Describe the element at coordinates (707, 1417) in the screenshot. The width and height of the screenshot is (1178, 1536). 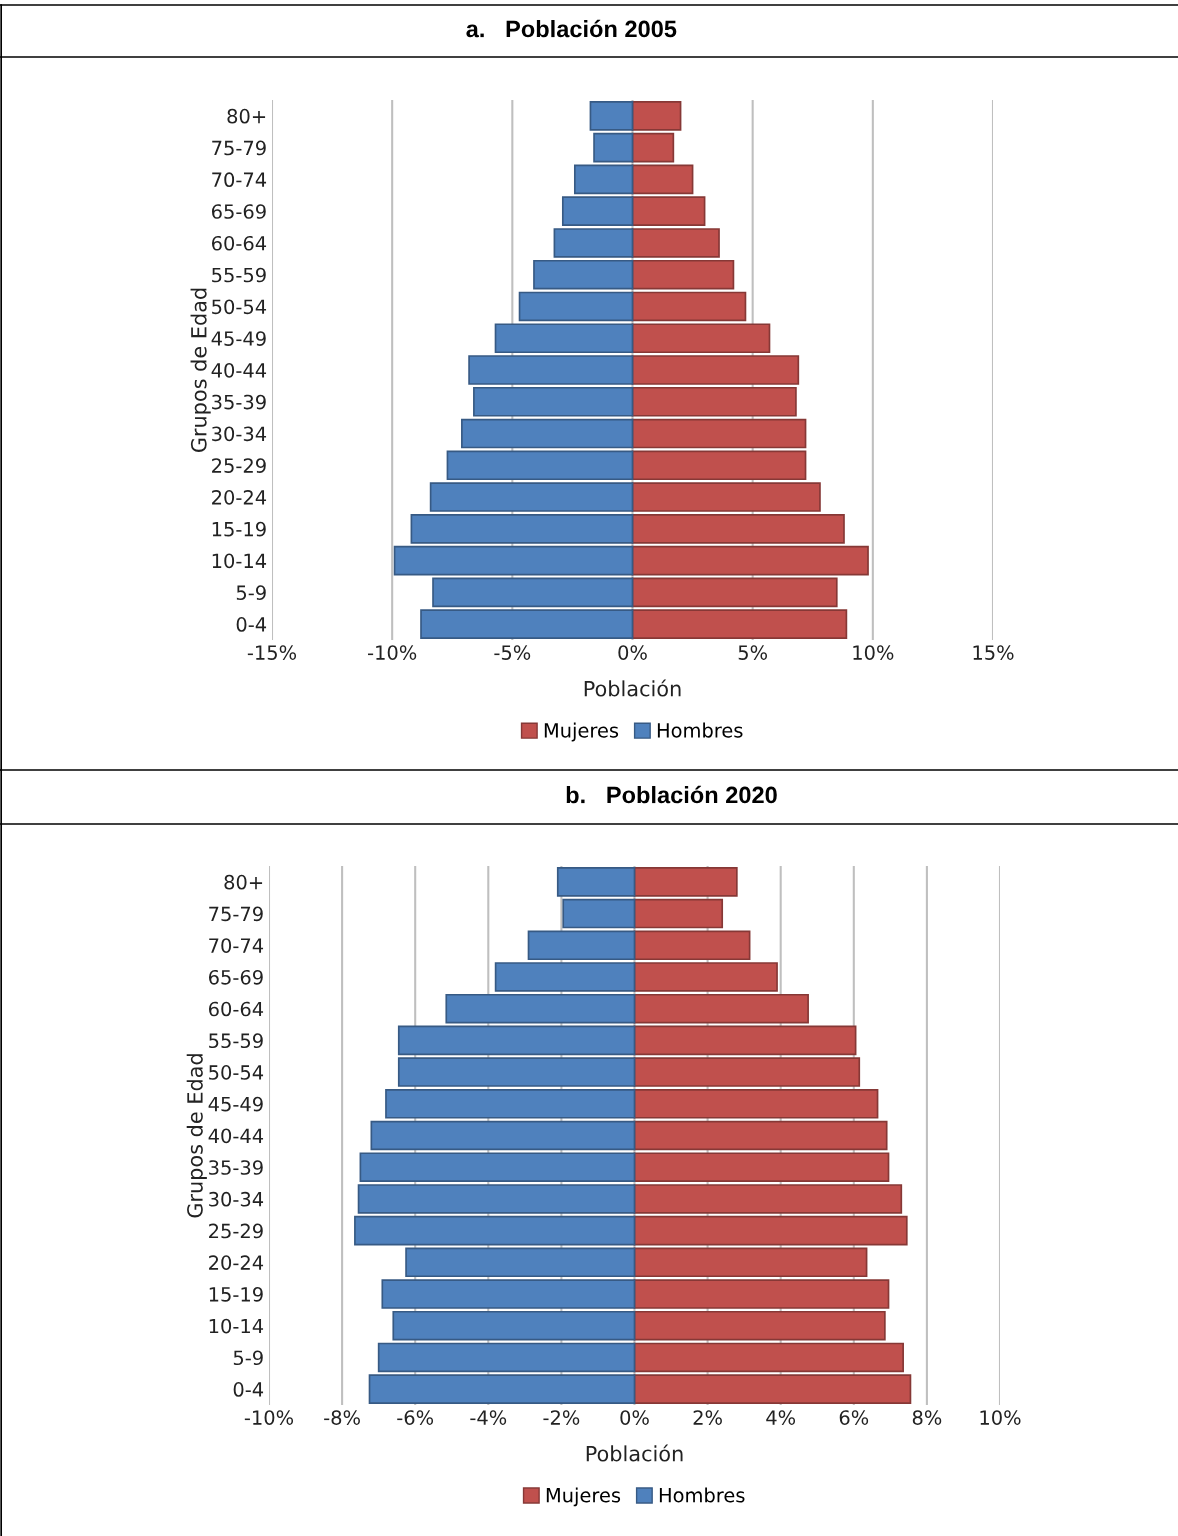
I see `x-tick-label: 2%` at that location.